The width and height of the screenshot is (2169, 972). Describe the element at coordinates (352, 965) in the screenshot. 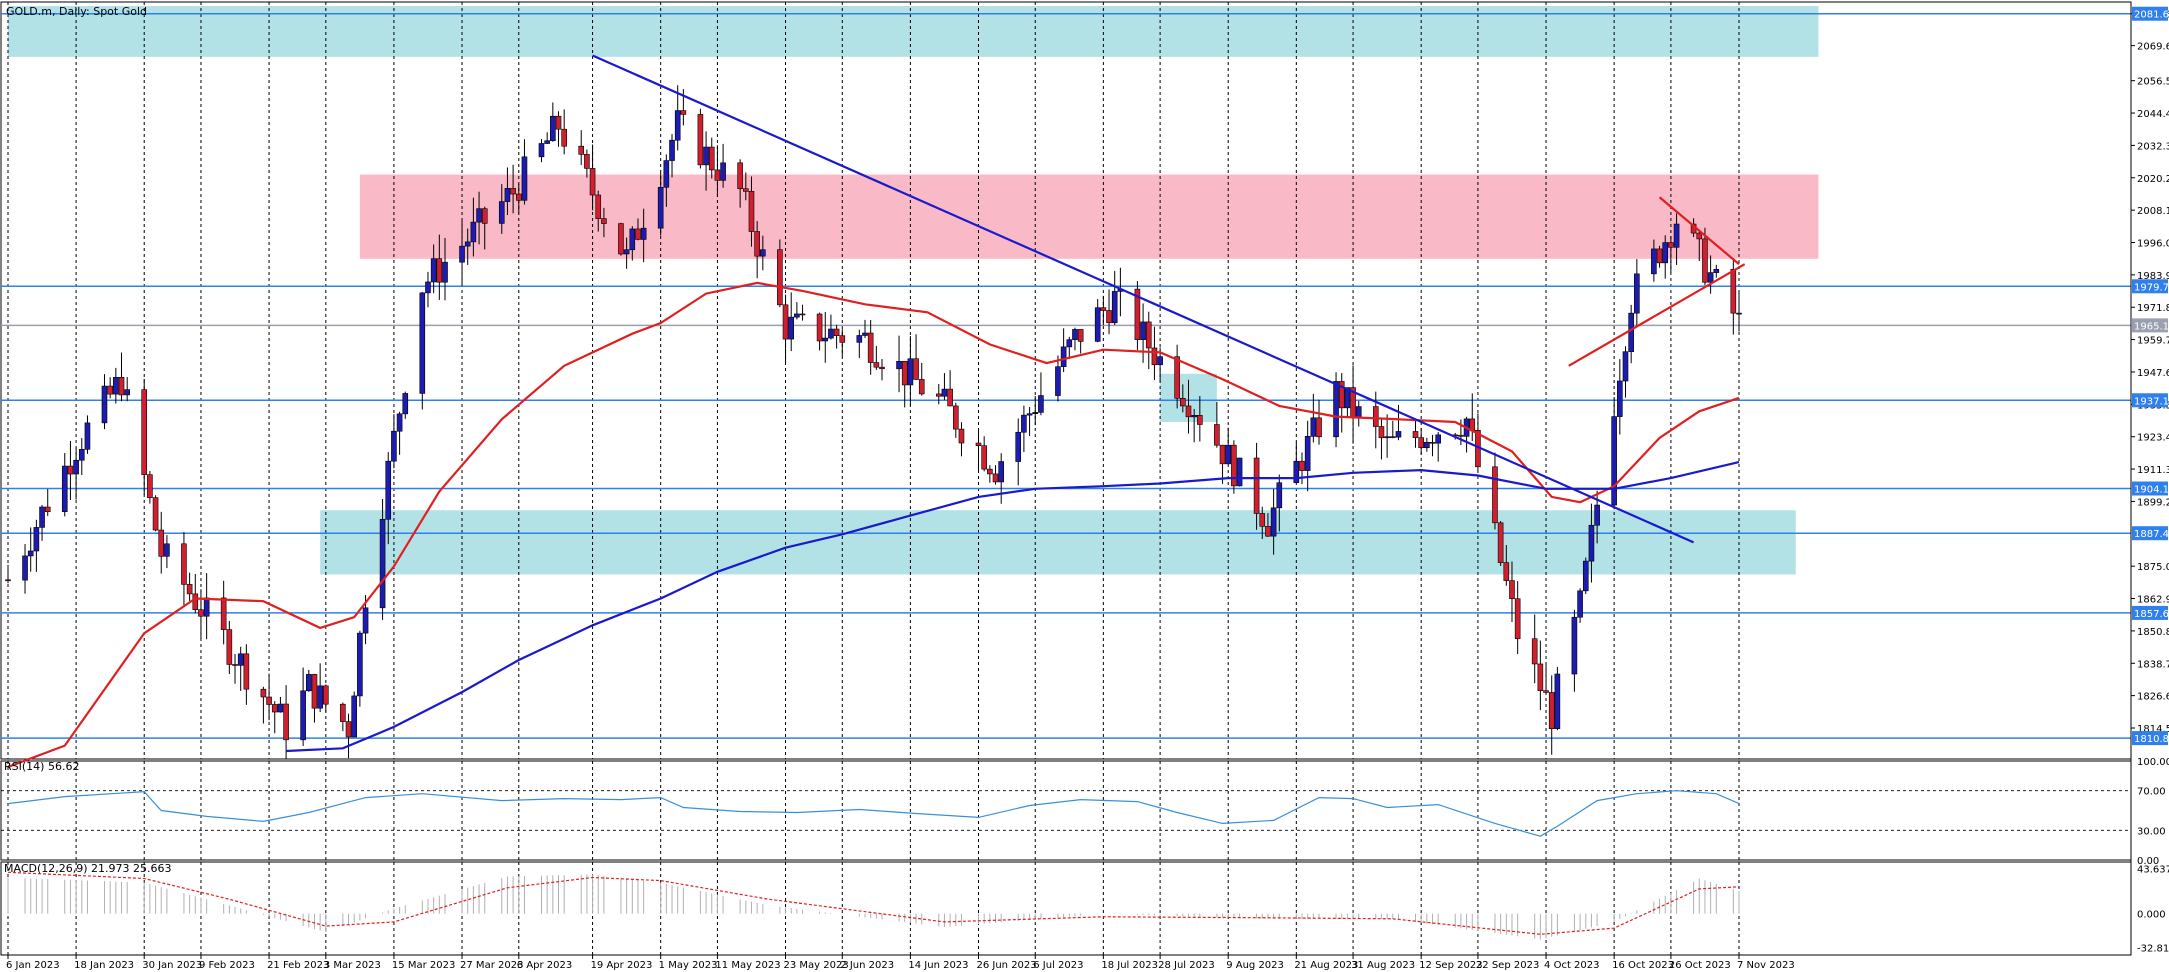

I see `time-tick-label: 3 Mar 2023` at that location.